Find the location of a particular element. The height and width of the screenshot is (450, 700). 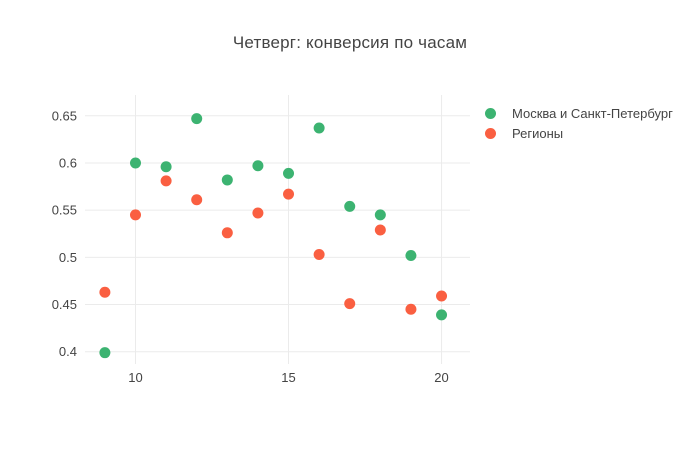

legend: Москва и Санкт-Петербург Регионы is located at coordinates (577, 123).